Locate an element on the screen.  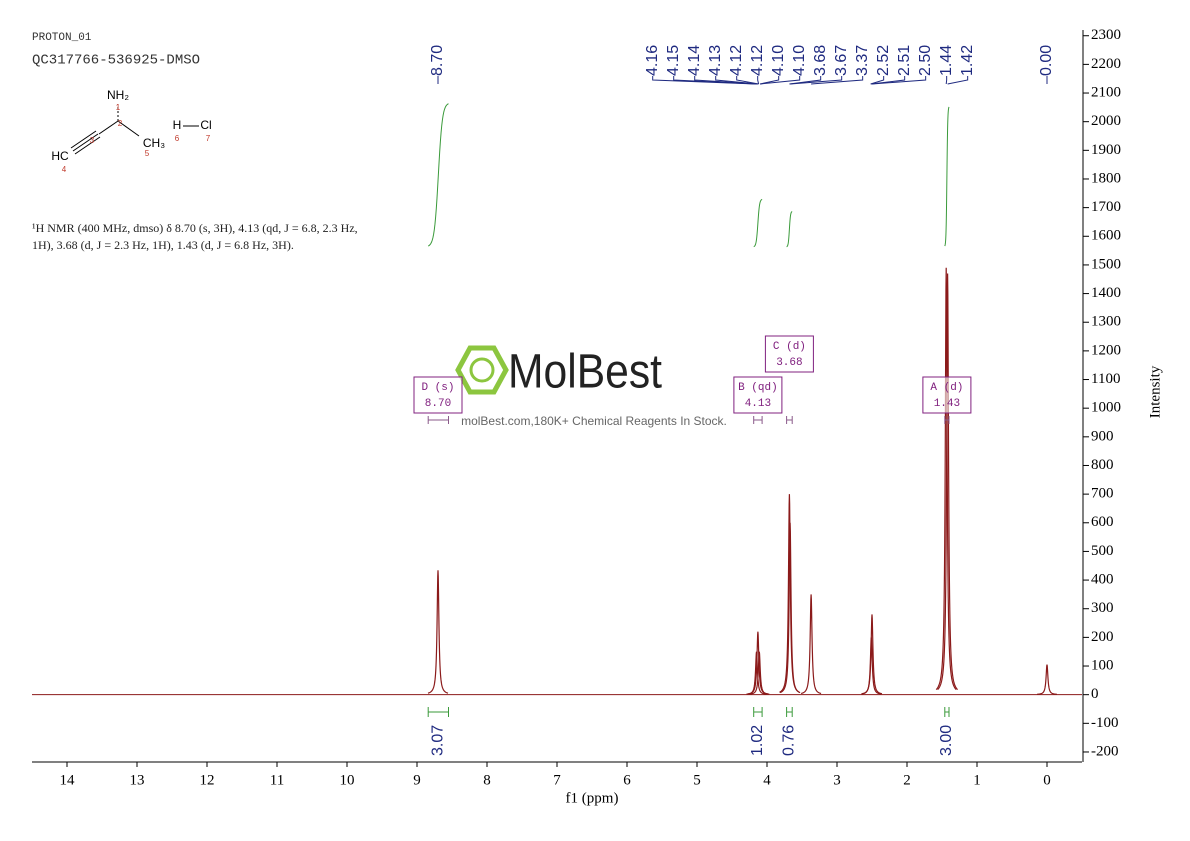
x-tick-label: 12 is located at coordinates (207, 780).